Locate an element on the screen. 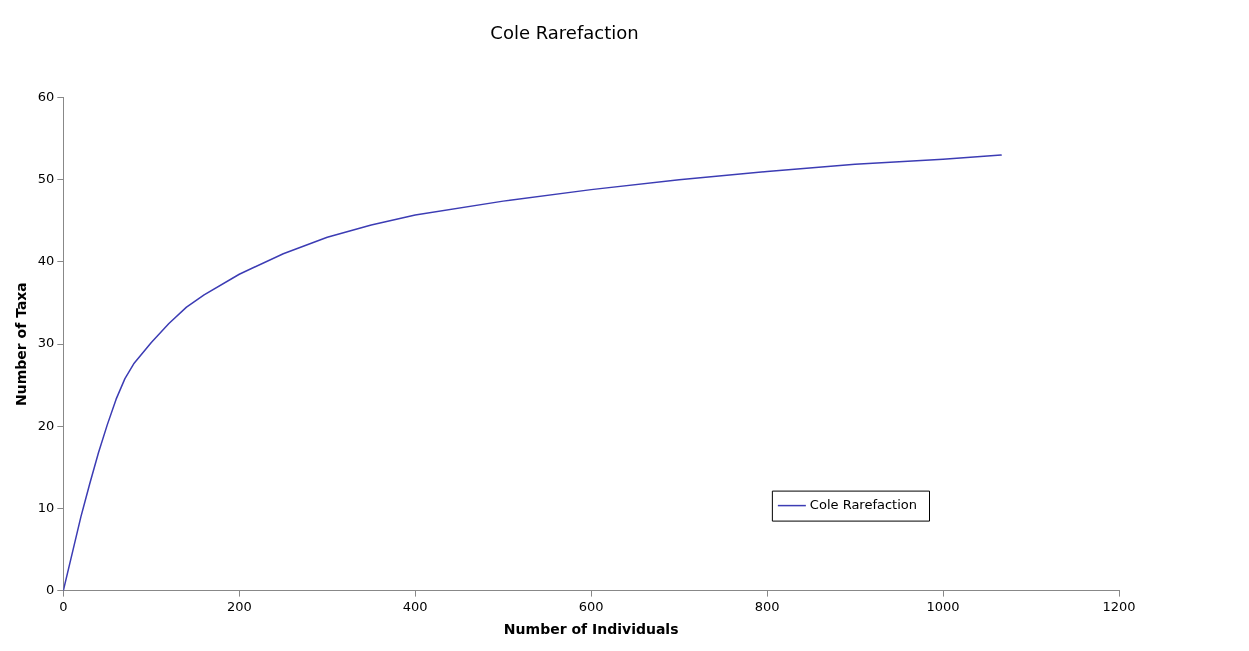 The height and width of the screenshot is (651, 1249). x-tick-label: 0 is located at coordinates (63, 606).